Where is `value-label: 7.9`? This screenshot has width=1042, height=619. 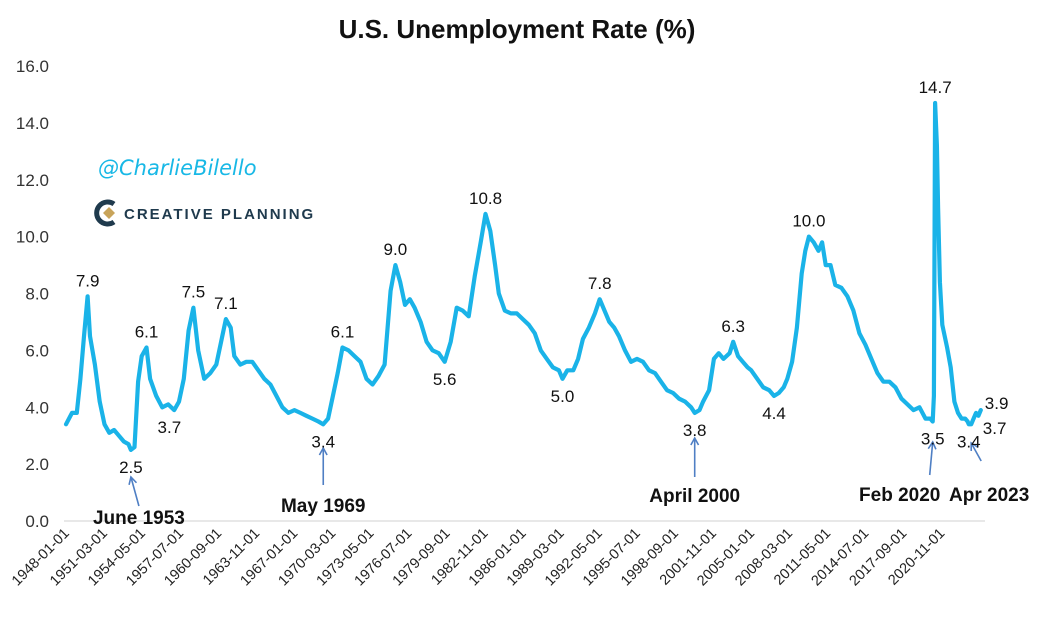 value-label: 7.9 is located at coordinates (88, 280).